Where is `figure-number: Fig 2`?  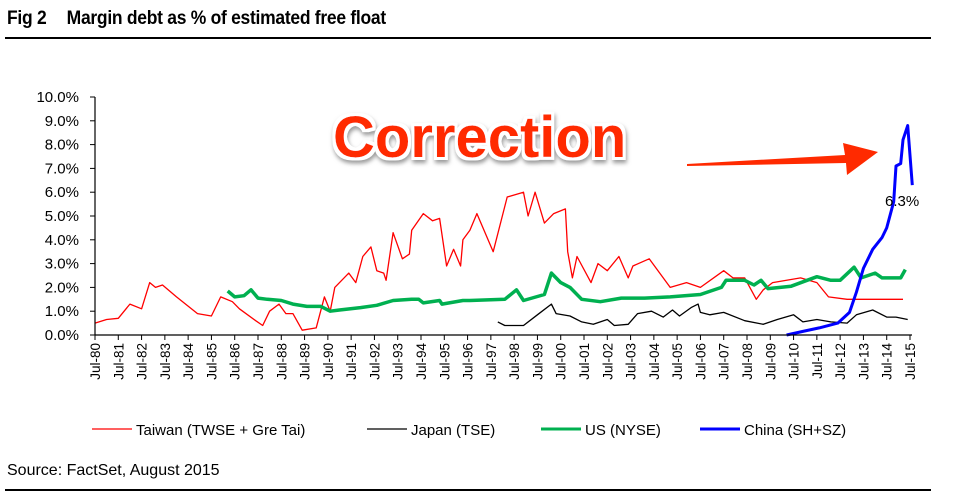
figure-number: Fig 2 is located at coordinates (27, 18).